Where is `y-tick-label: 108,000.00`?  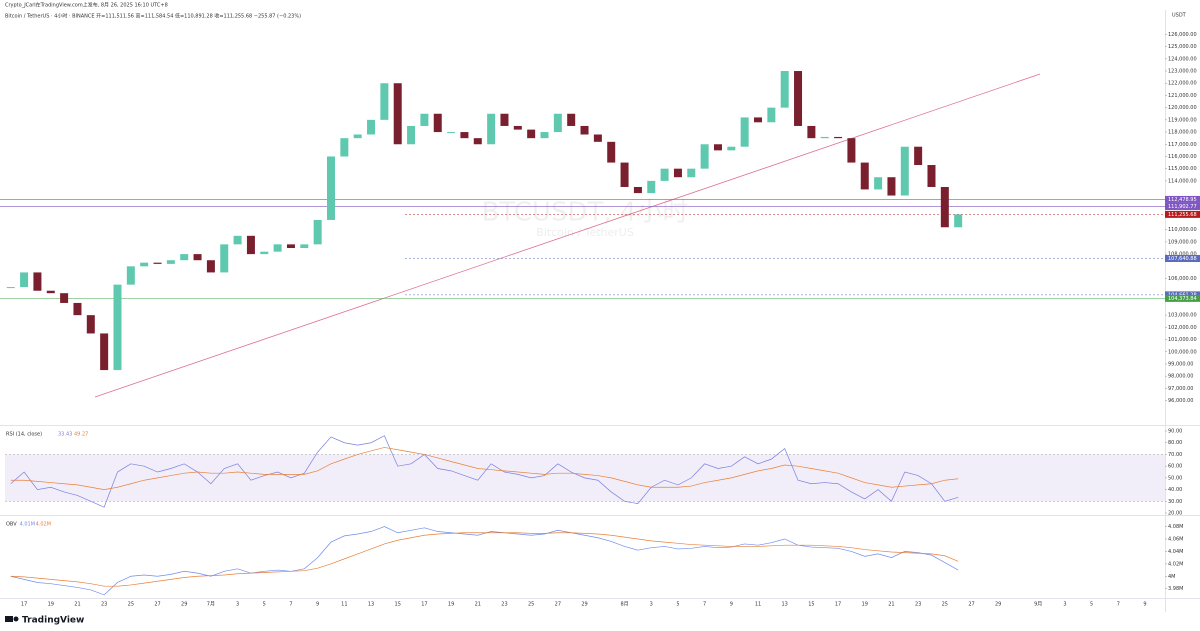
y-tick-label: 108,000.00 is located at coordinates (1182, 255).